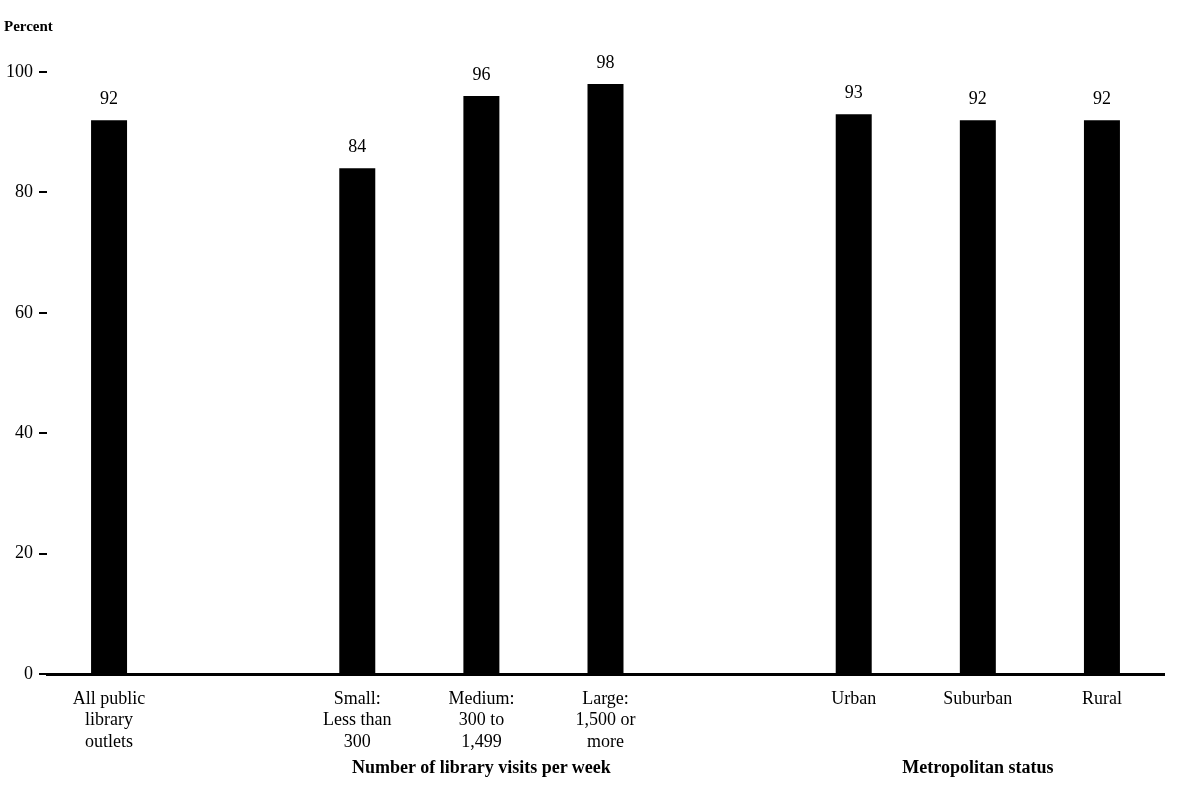 Image resolution: width=1184 pixels, height=787 pixels. What do you see at coordinates (1101, 697) in the screenshot?
I see `x-tick-label: Rural` at bounding box center [1101, 697].